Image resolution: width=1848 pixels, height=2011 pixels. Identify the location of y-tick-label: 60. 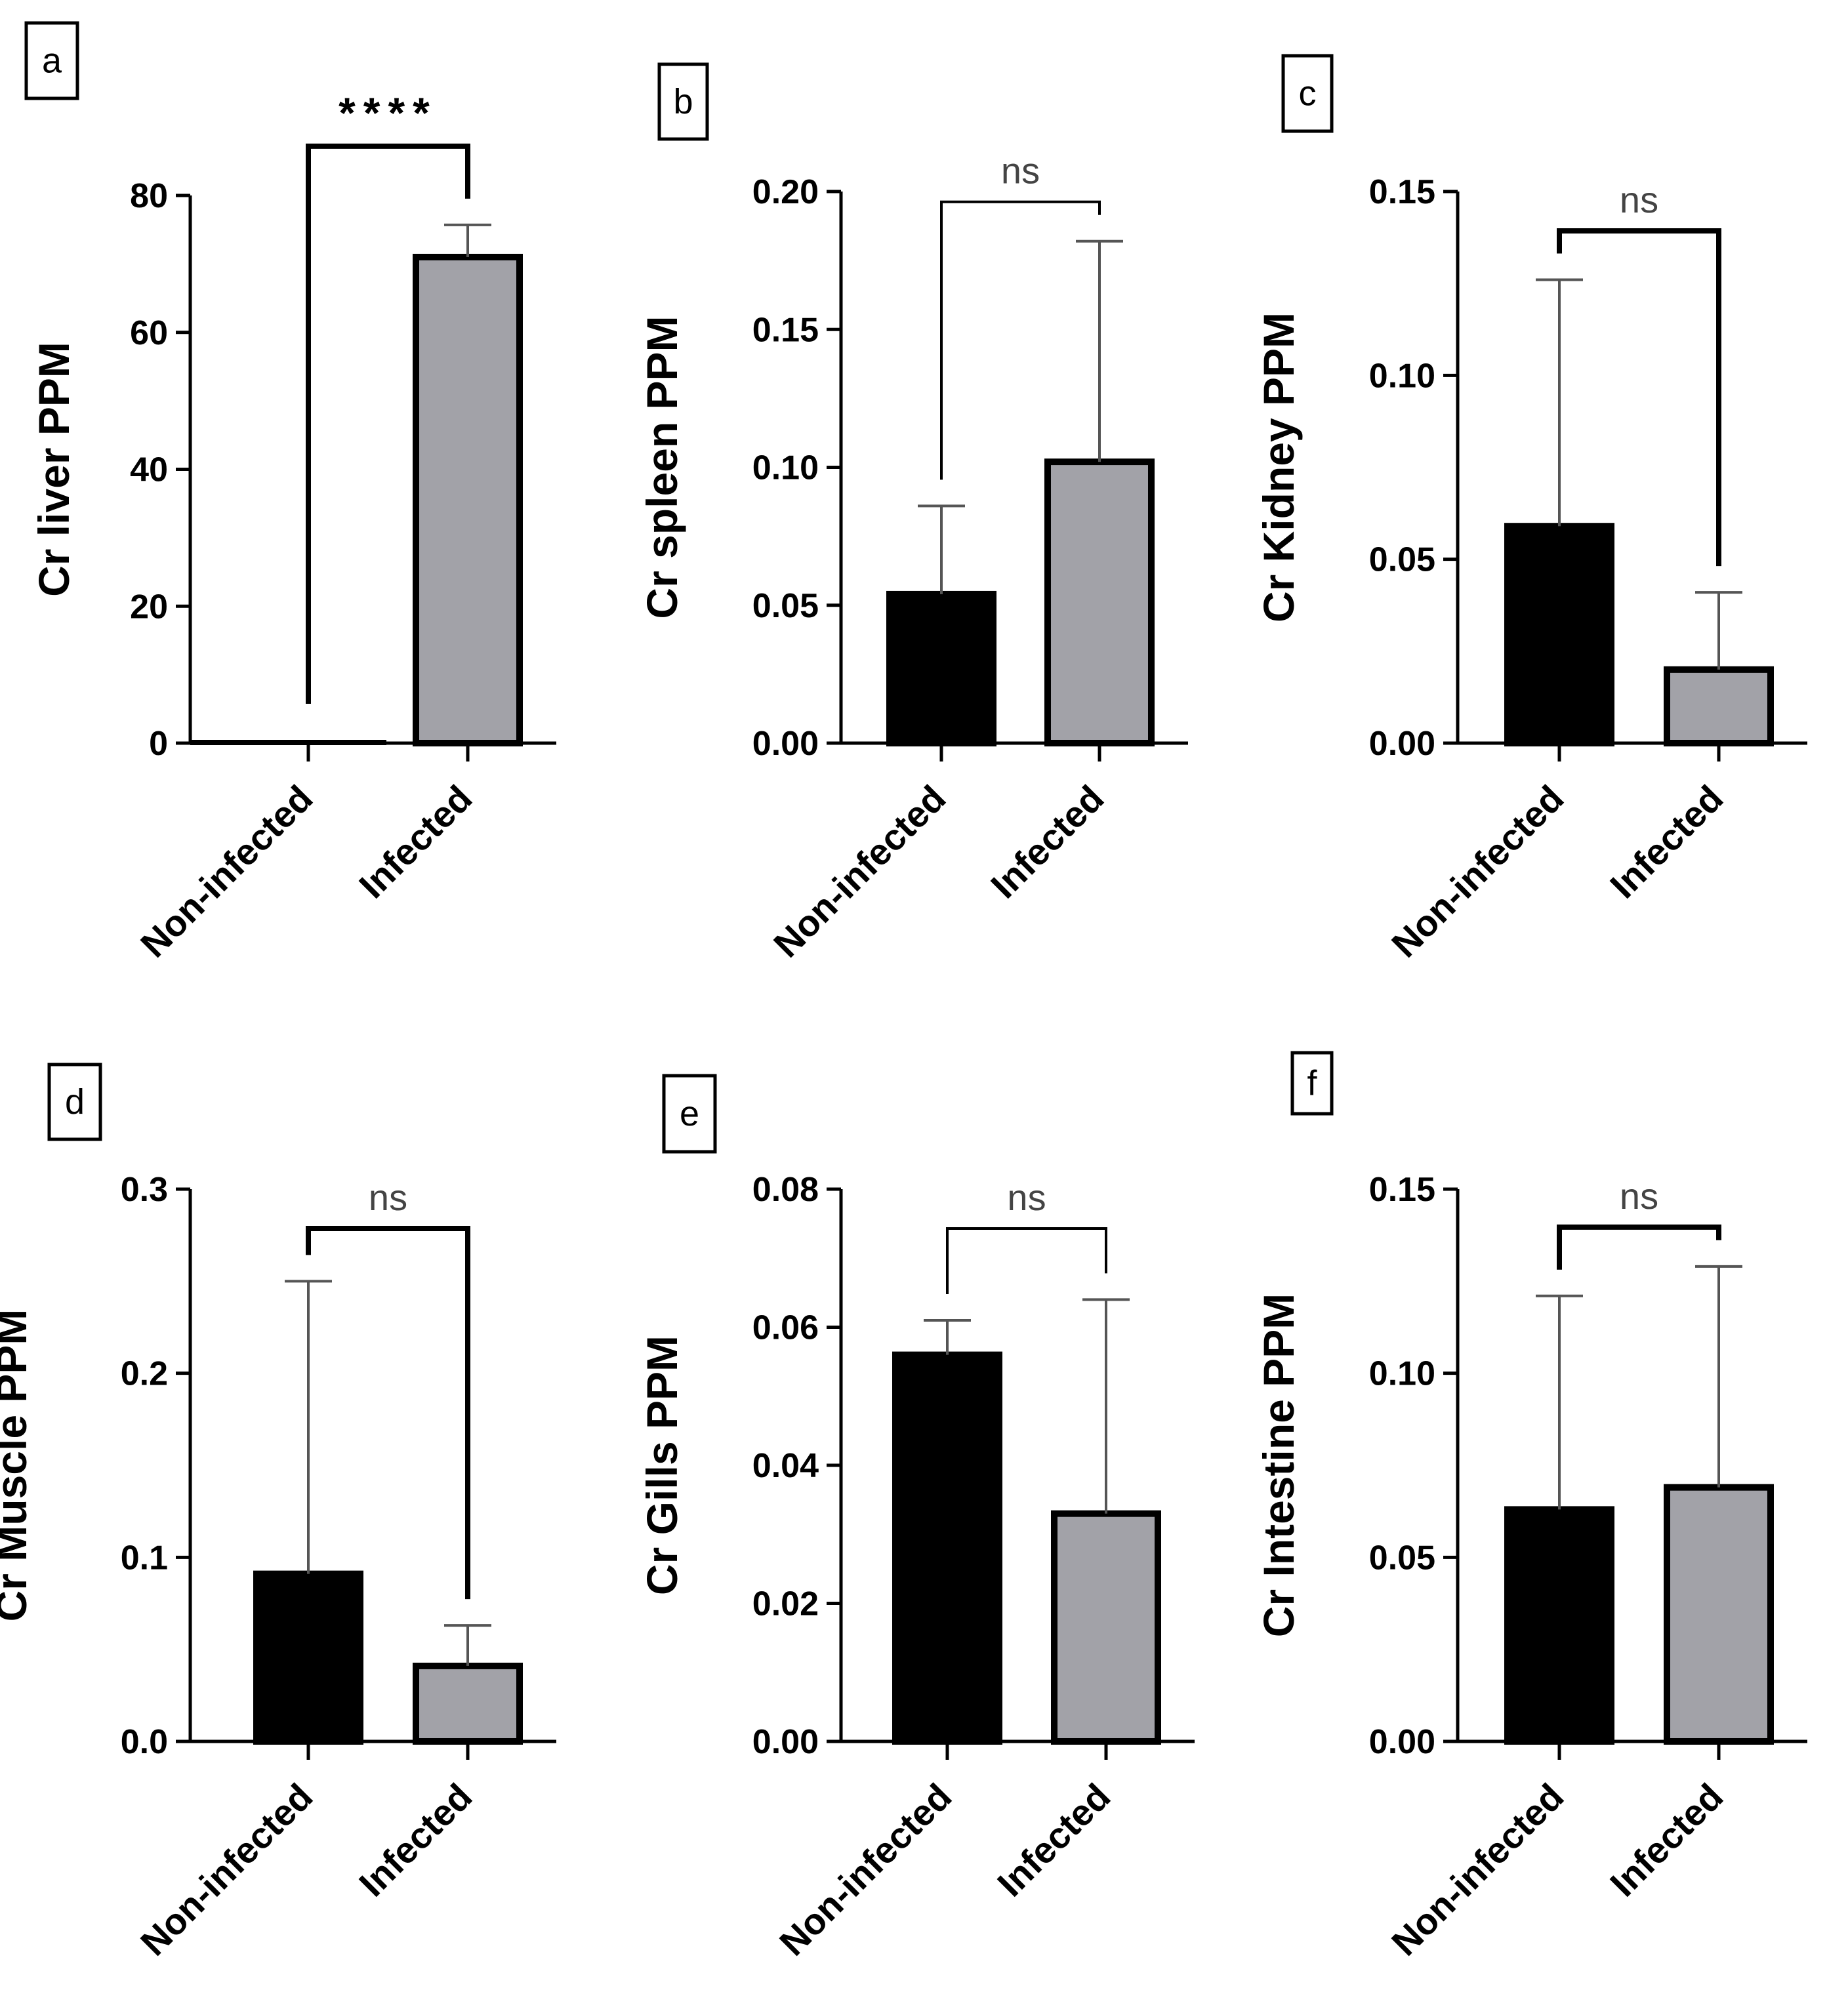
(149, 333).